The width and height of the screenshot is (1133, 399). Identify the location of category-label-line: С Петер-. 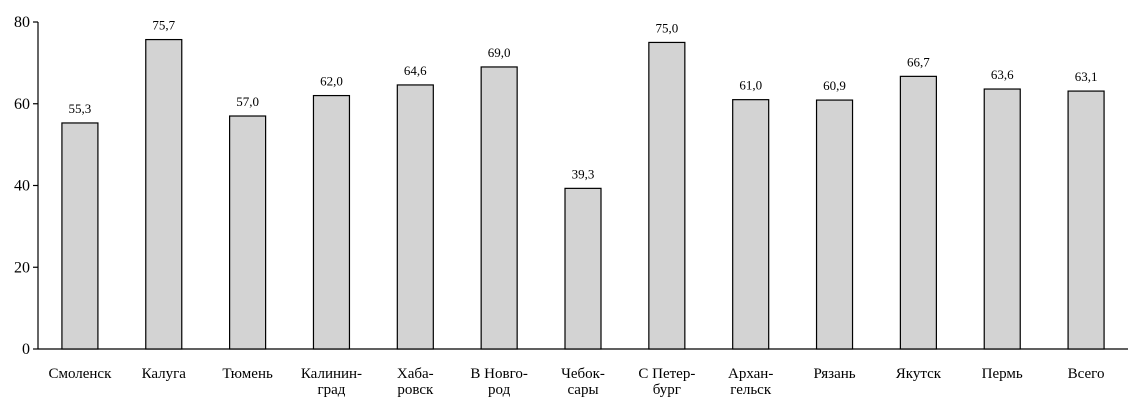
(666, 374).